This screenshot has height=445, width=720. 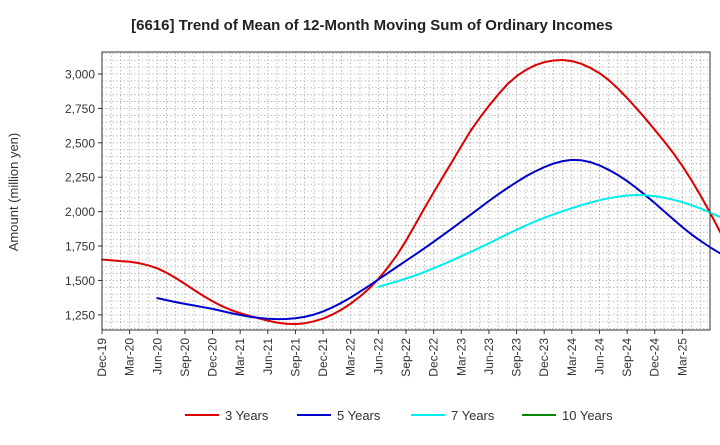 What do you see at coordinates (80, 315) in the screenshot?
I see `y-tick-label: 1,250` at bounding box center [80, 315].